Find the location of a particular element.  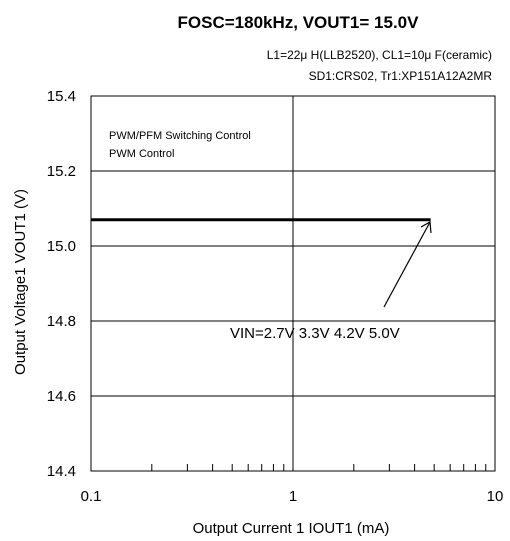

y-tick-label: 14.8 is located at coordinates (61, 321).